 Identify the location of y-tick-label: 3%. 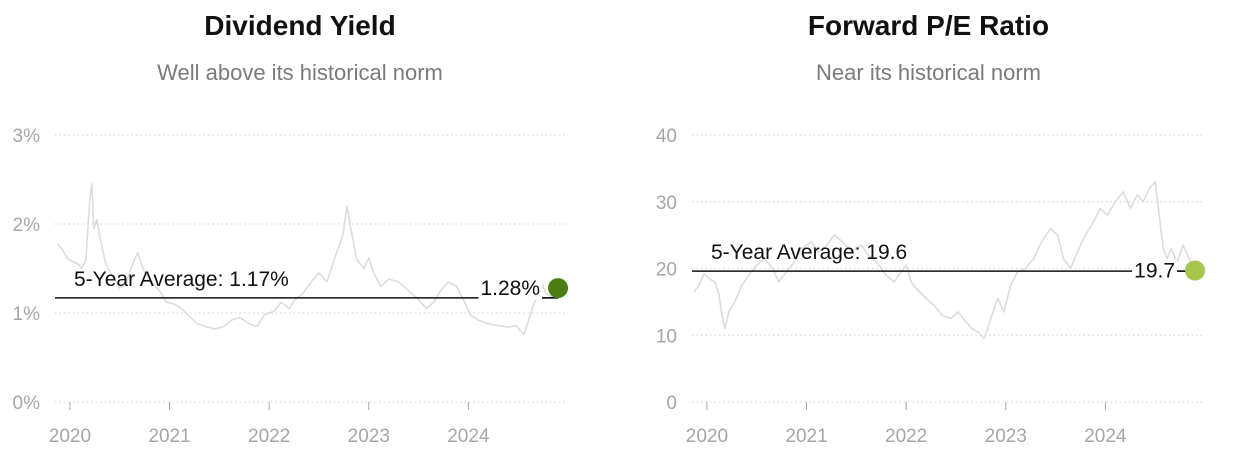
(27, 136).